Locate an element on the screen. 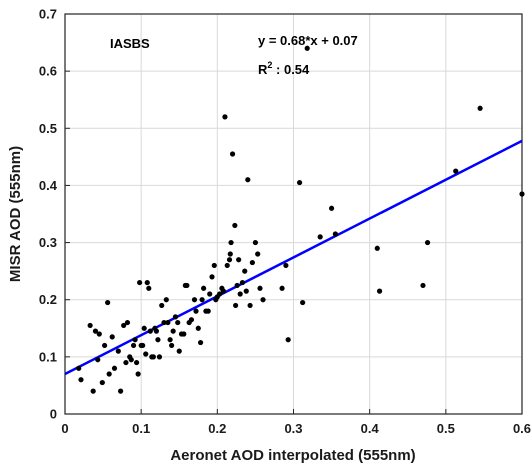 The width and height of the screenshot is (531, 468). regression-equation: y = 0.68*x + 0.07 is located at coordinates (308, 40).